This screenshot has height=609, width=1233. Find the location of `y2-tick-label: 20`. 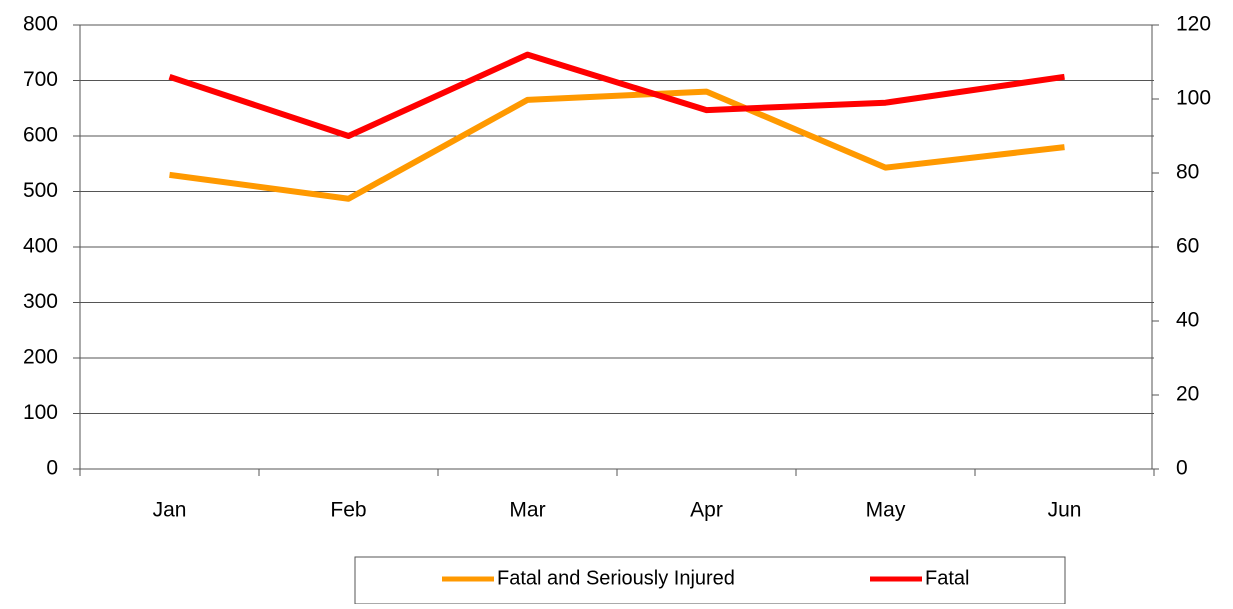

y2-tick-label: 20 is located at coordinates (1187, 394).